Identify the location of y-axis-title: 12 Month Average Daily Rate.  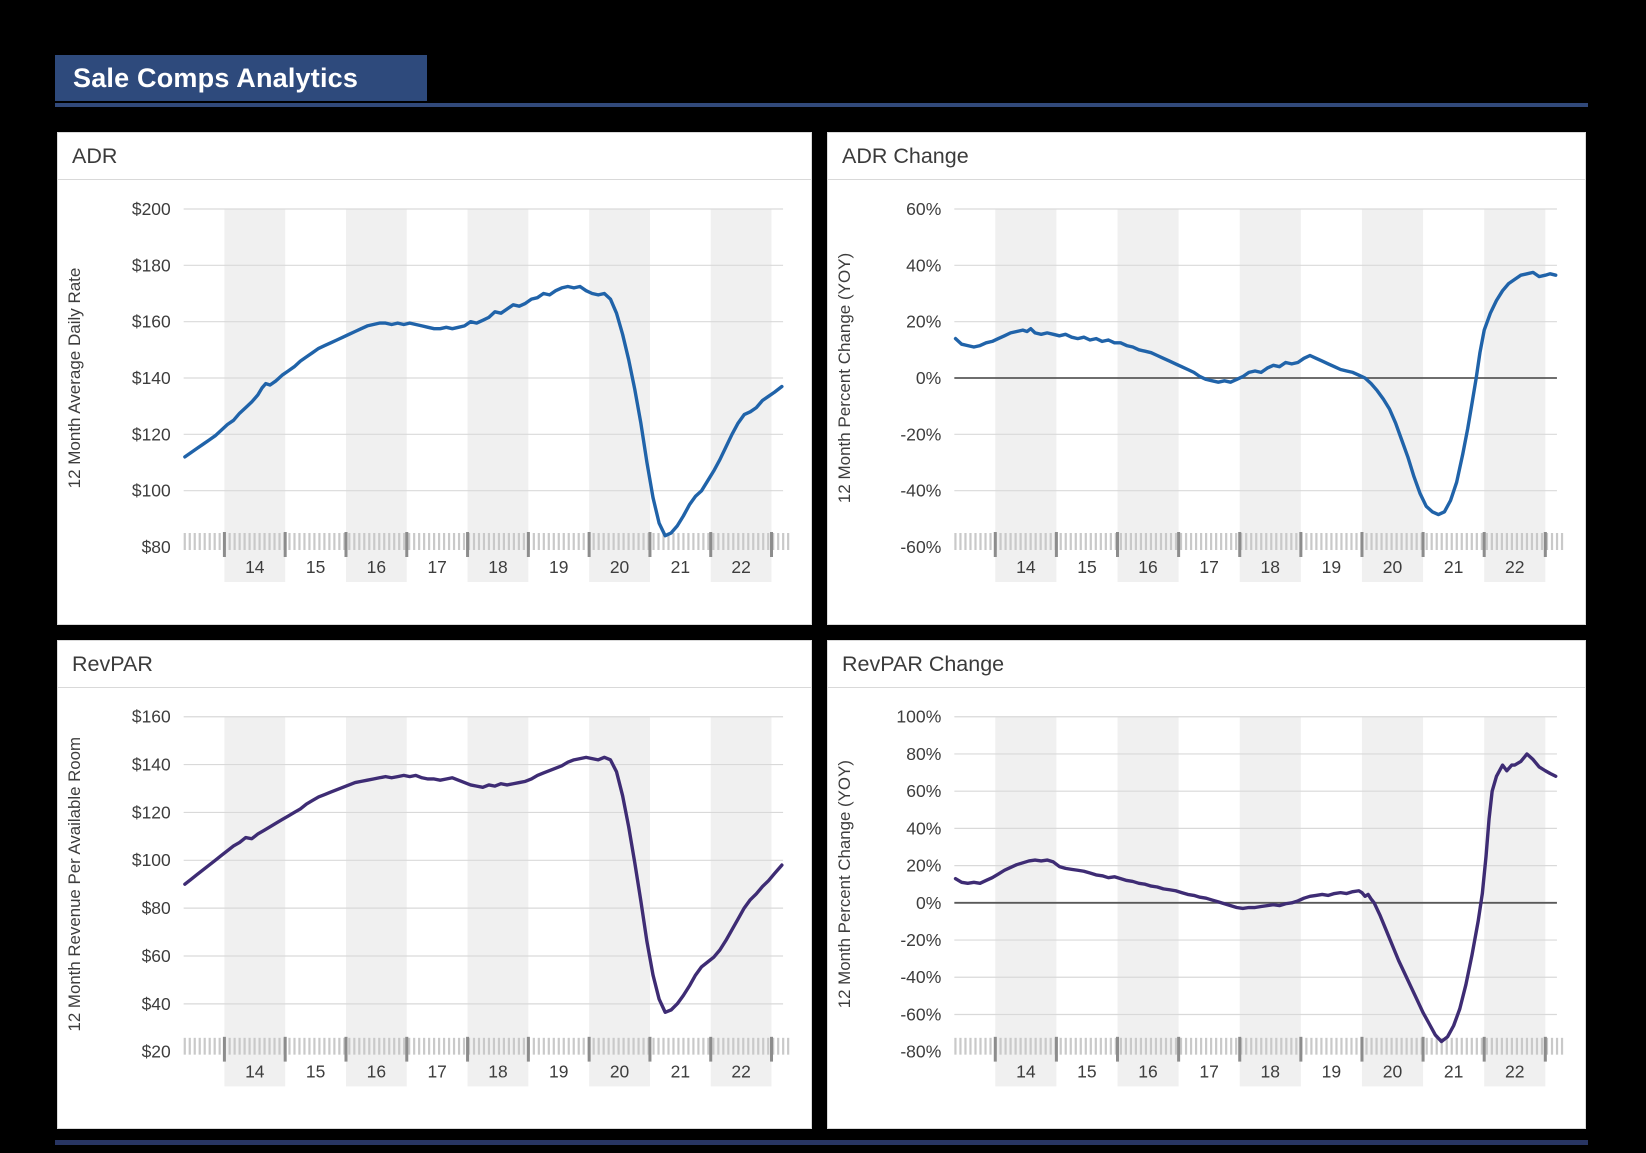
(74, 378).